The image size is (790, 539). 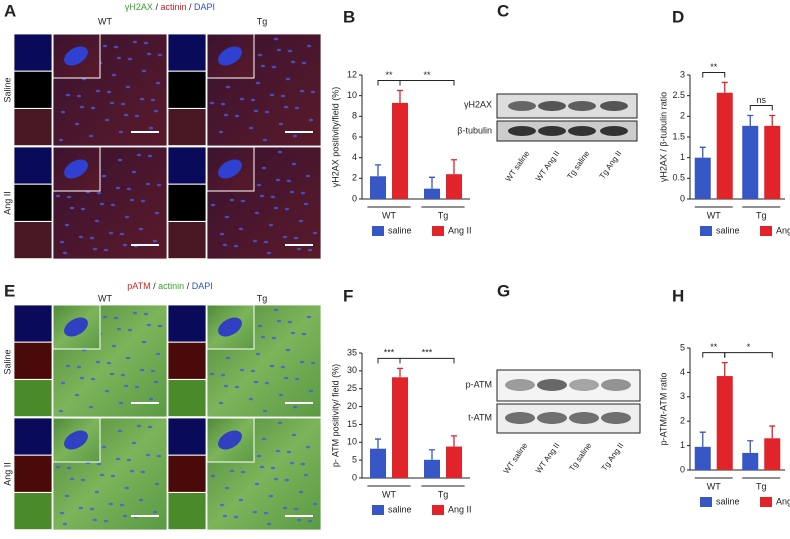 What do you see at coordinates (378, 510) in the screenshot?
I see `legend-swatch` at bounding box center [378, 510].